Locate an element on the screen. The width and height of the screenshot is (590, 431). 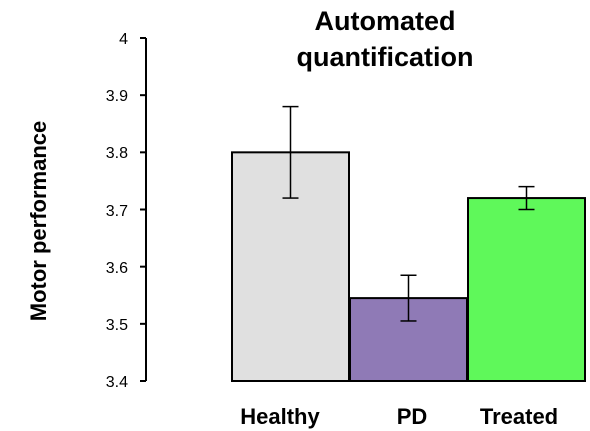
y-tick-label: 4 is located at coordinates (123, 39).